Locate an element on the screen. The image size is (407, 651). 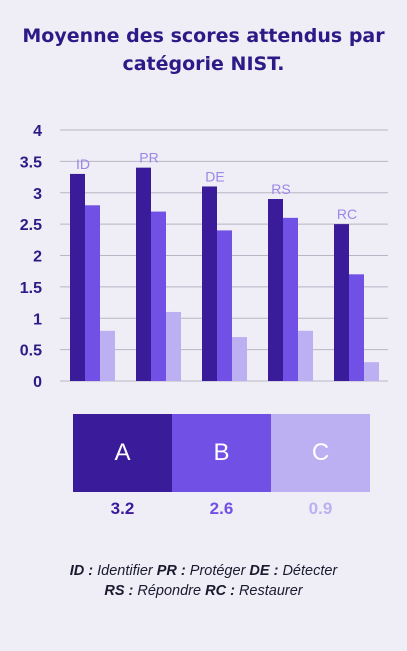
average-b: 2.6 is located at coordinates (221, 508).